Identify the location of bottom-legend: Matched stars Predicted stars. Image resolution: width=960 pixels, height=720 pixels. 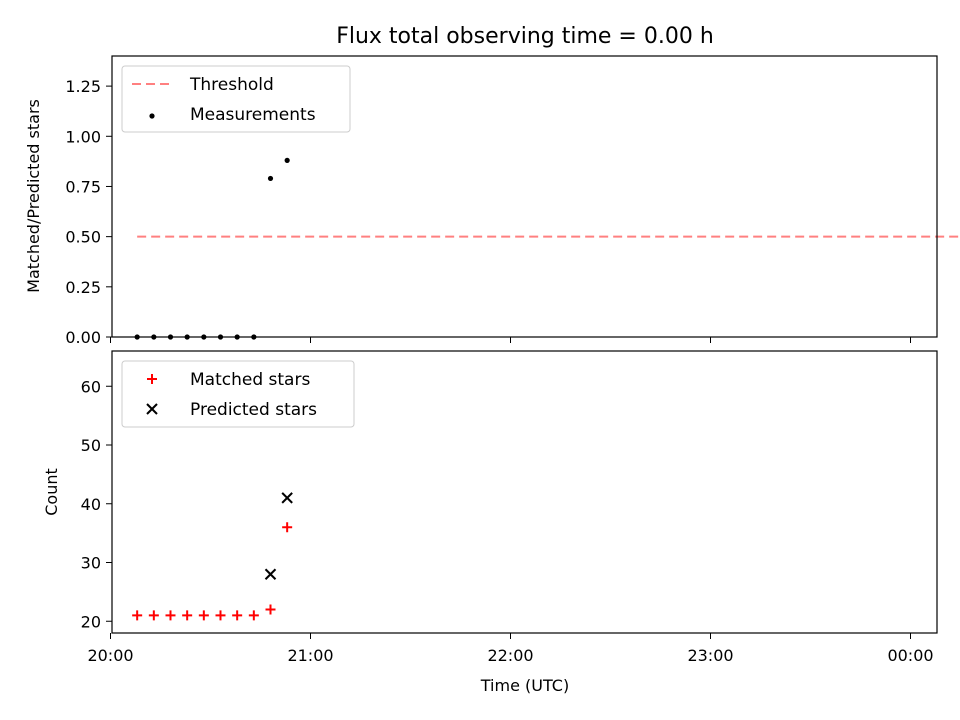
(238, 394).